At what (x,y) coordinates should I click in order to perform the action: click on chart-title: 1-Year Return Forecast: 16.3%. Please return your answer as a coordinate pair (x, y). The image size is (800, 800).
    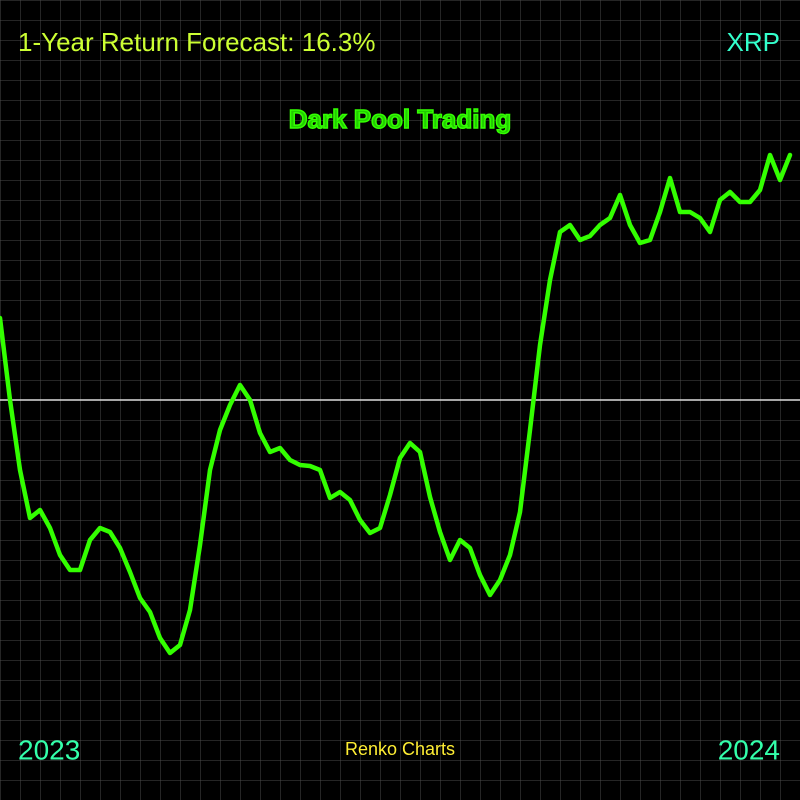
    Looking at the image, I should click on (196, 42).